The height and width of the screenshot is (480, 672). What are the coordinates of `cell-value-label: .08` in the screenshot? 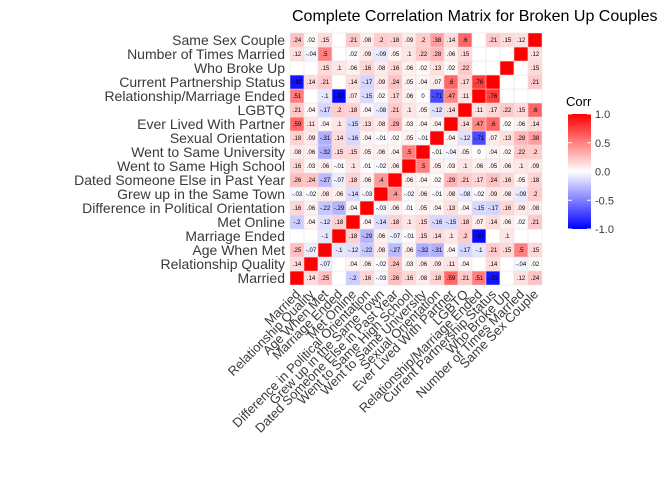 It's located at (297, 153).